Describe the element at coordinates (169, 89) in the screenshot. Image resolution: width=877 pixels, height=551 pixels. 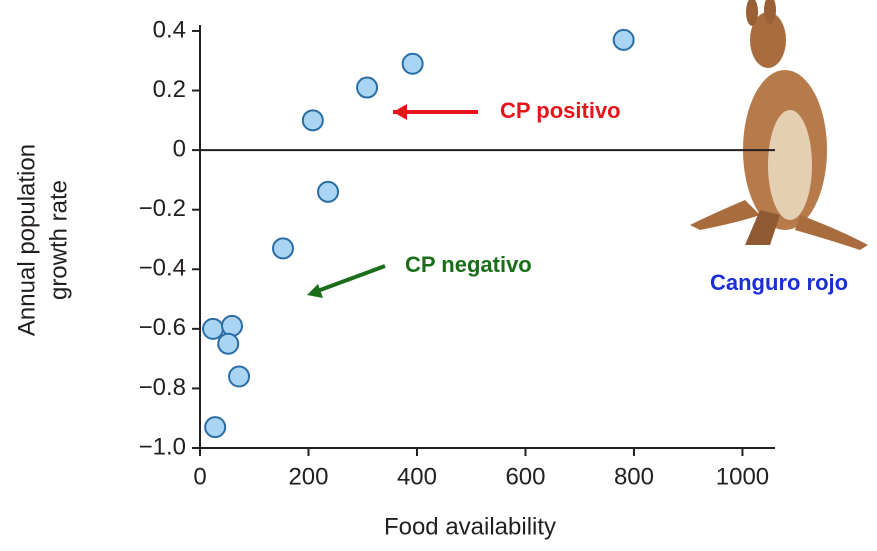
I see `y-tick-label: 0.2` at that location.